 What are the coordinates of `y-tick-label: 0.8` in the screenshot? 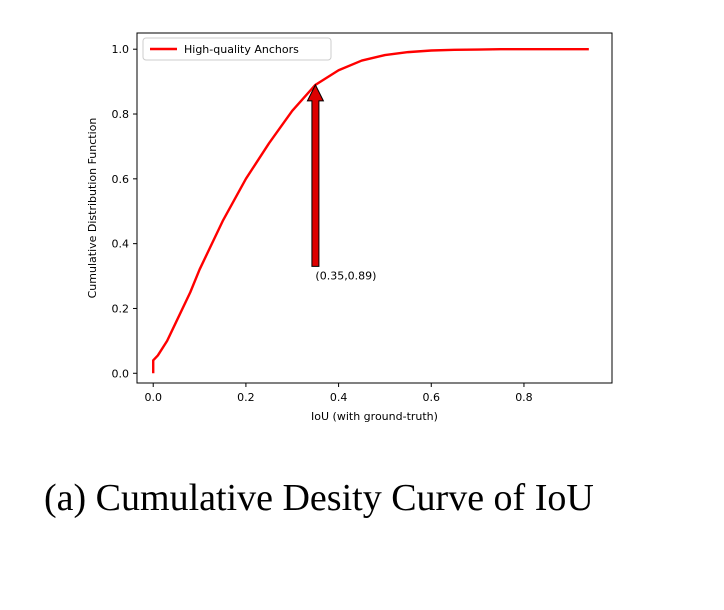 It's located at (121, 114).